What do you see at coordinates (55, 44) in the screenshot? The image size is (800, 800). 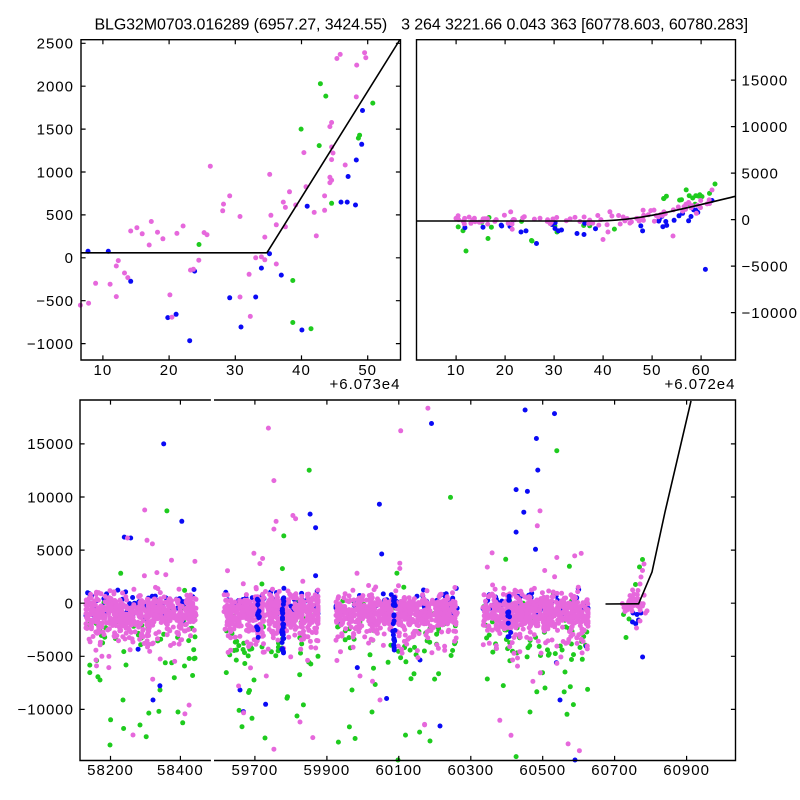 I see `svg-text: 2500` at bounding box center [55, 44].